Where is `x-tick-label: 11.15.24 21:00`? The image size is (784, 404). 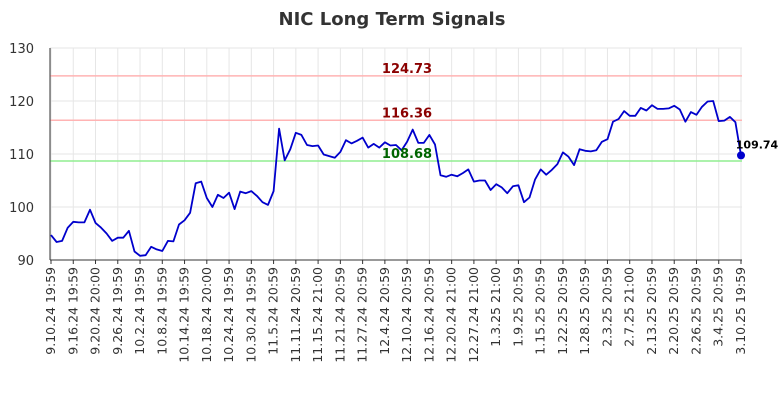
x-tick-label: 11.15.24 21:00 is located at coordinates (317, 315).